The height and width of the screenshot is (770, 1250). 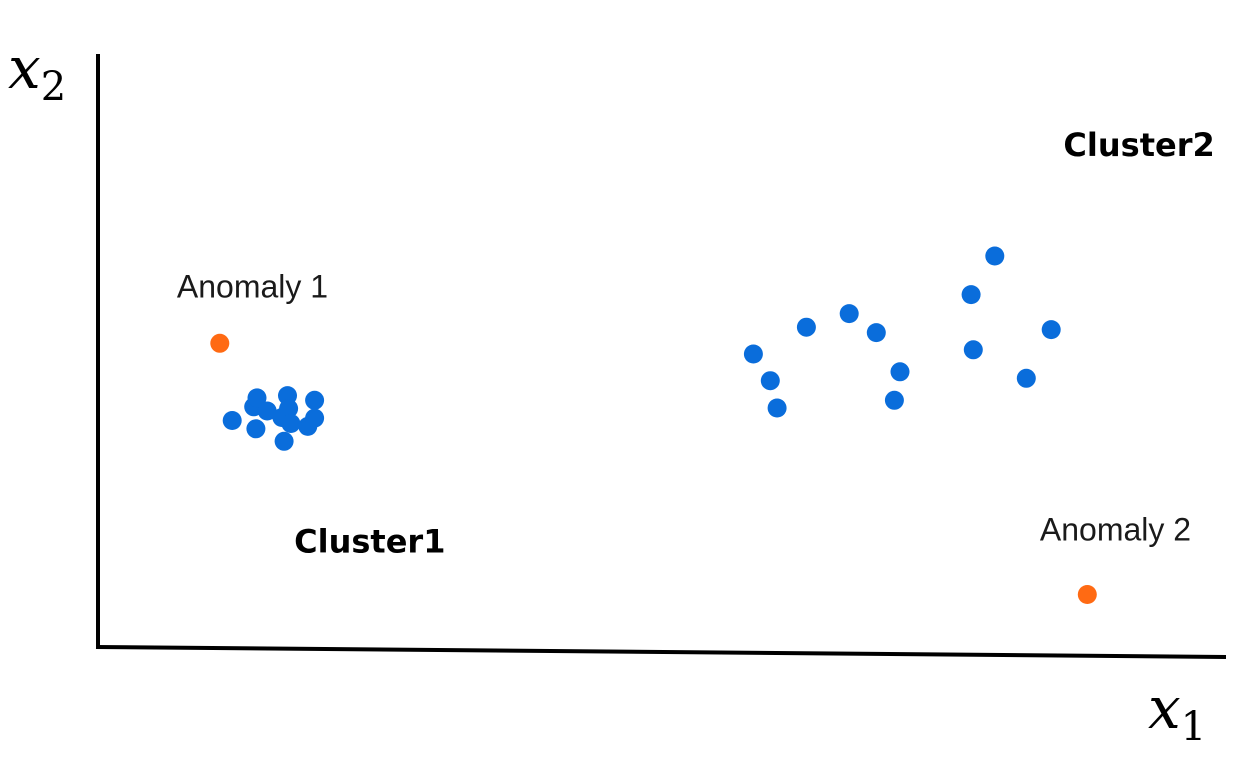 What do you see at coordinates (661, 652) in the screenshot?
I see `x-axis-line` at bounding box center [661, 652].